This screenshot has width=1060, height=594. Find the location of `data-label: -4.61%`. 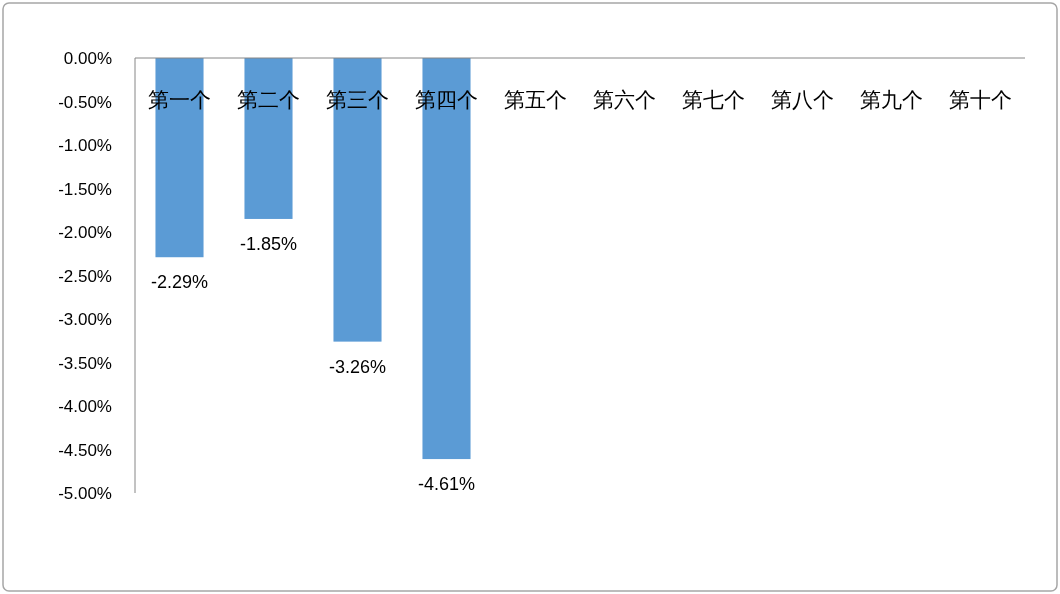

data-label: -4.61% is located at coordinates (446, 484).